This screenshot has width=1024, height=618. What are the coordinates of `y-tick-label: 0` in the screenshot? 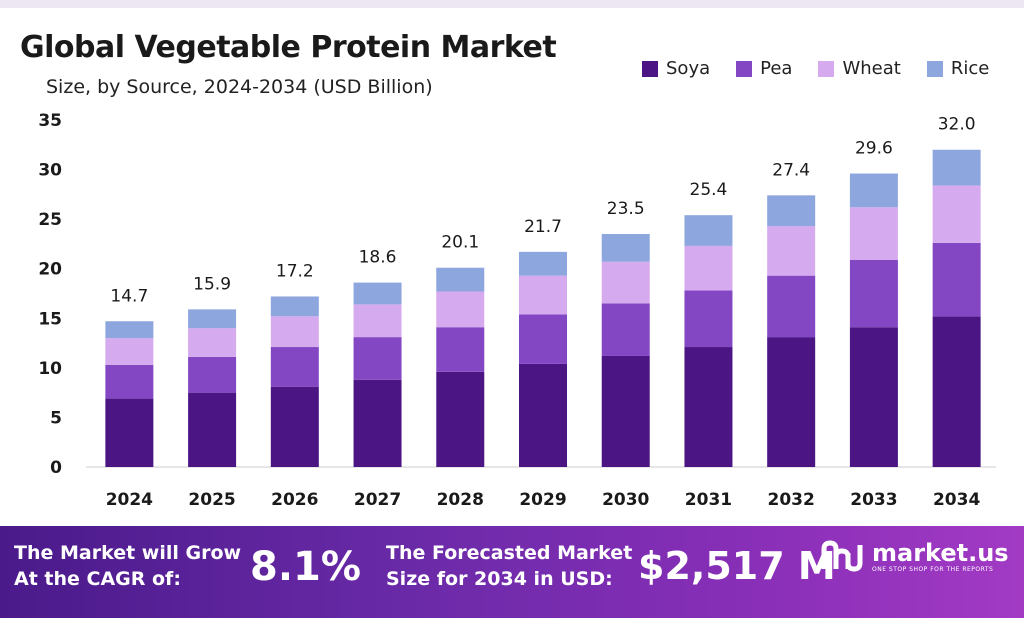 It's located at (56, 468).